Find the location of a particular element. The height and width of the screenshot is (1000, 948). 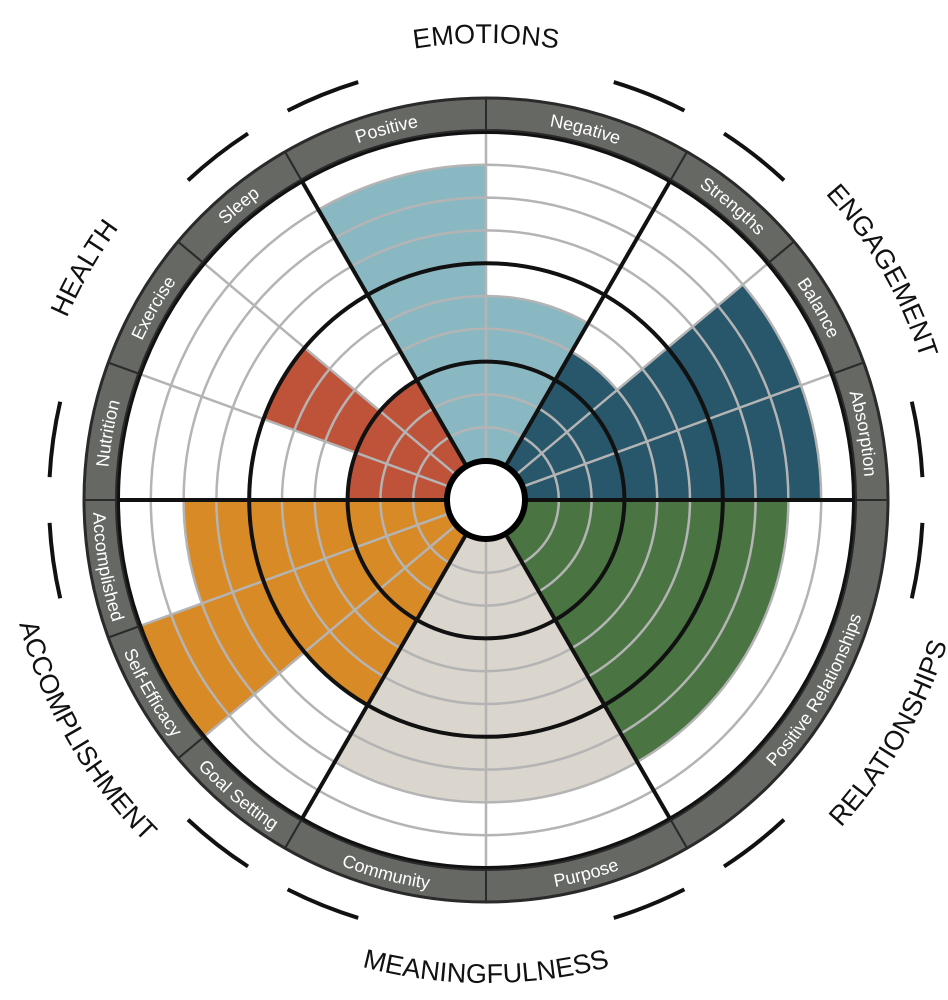

center-hub is located at coordinates (486, 500).